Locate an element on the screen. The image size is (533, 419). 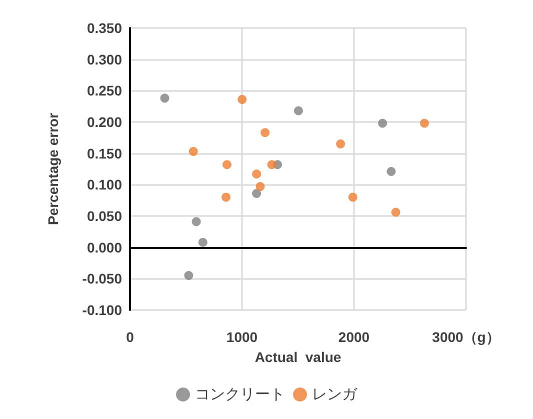
x-axis-title: Actual value is located at coordinates (298, 357).